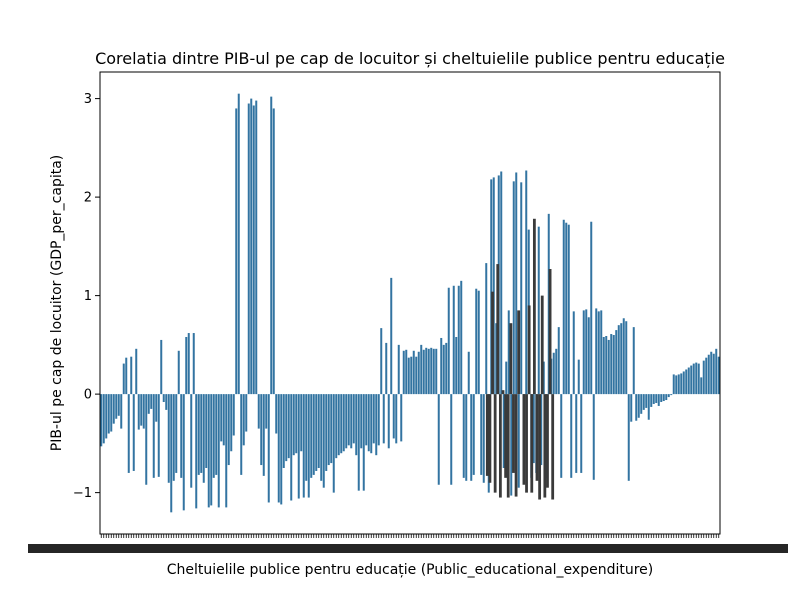  I want to click on overlay-bars-group, so click(520, 359).